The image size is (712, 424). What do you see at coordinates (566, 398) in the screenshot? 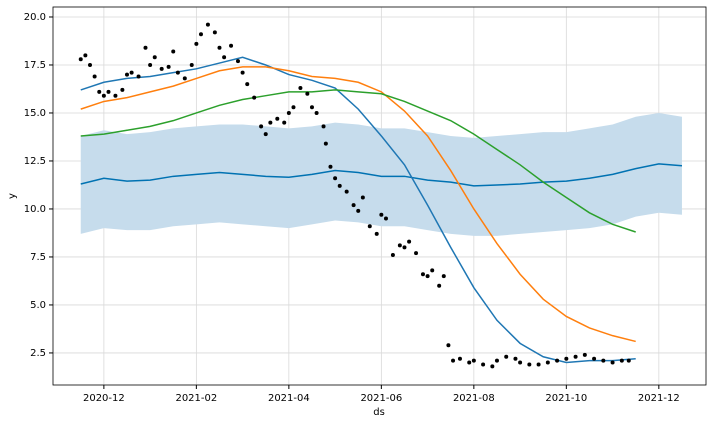
I see `x-tick-label: 2021-10` at bounding box center [566, 398].